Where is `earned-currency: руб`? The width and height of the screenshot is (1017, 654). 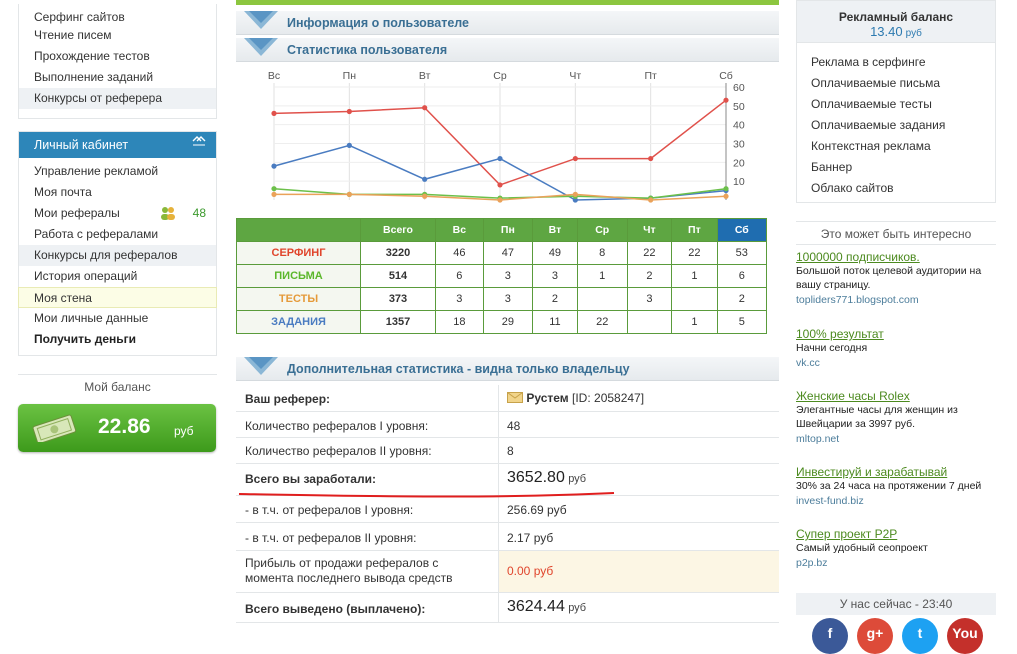
earned-currency: руб is located at coordinates (577, 479).